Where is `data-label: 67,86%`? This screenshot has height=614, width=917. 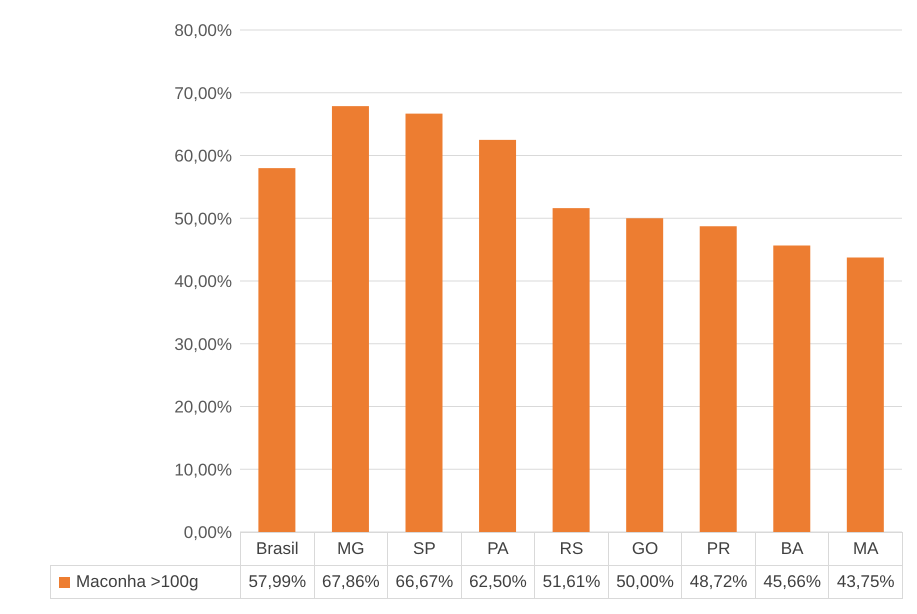 data-label: 67,86% is located at coordinates (351, 582).